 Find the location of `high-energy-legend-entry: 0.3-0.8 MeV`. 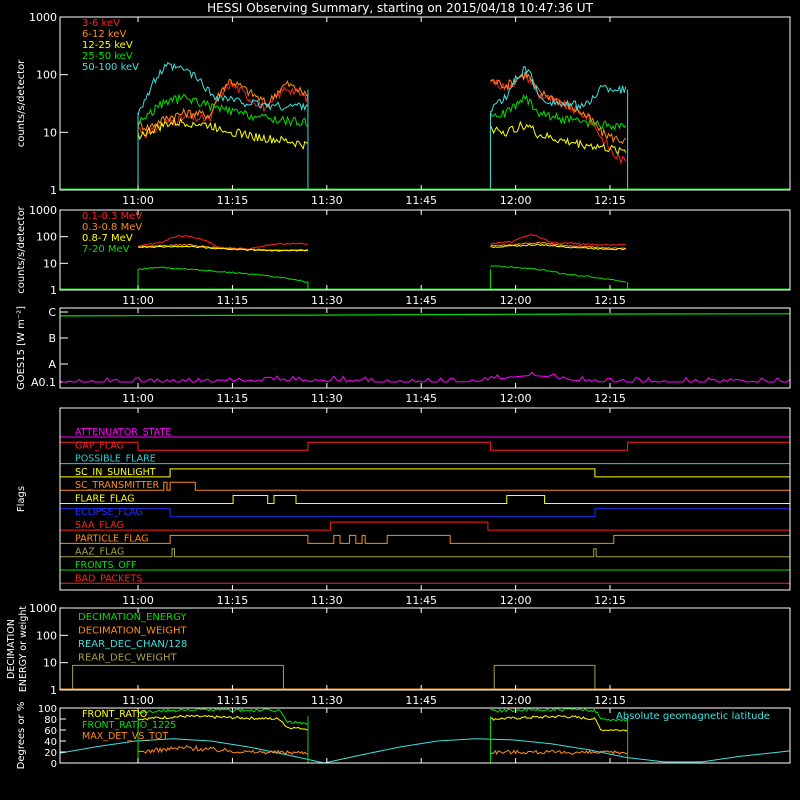

high-energy-legend-entry: 0.3-0.8 MeV is located at coordinates (112, 227).